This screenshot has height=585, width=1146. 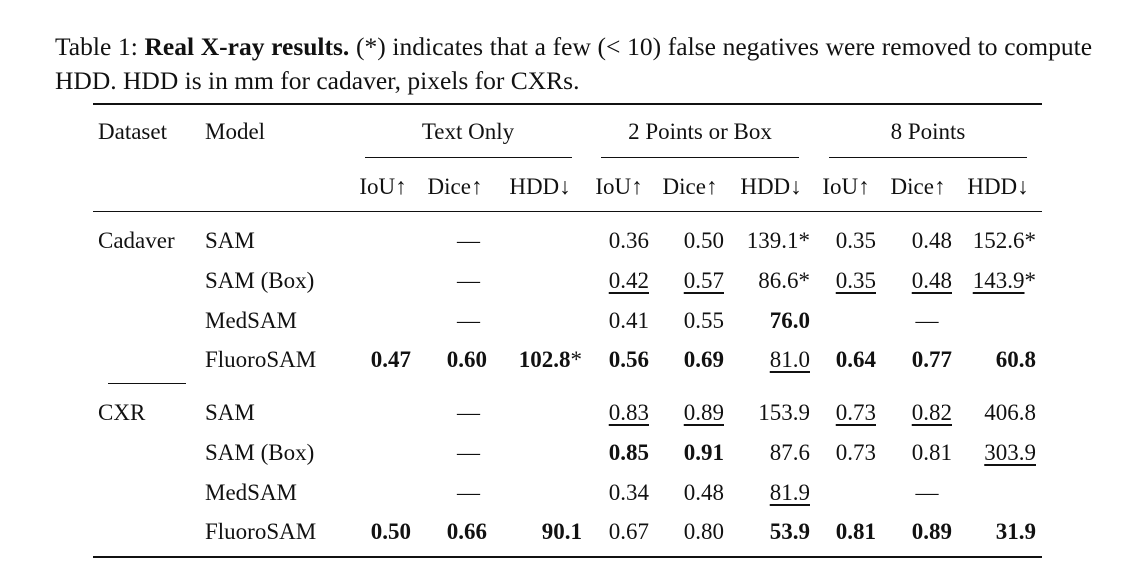 I want to click on table-cell: 0.64, so click(x=726, y=360).